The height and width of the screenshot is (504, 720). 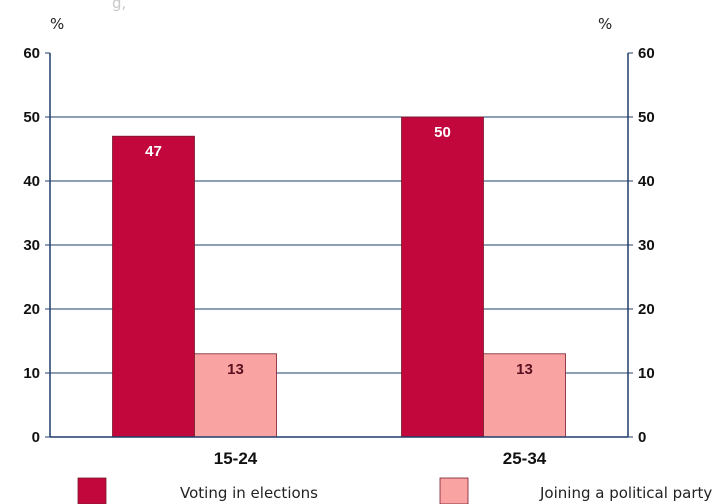 I want to click on y-tick-label-left: 30, so click(x=31, y=245).